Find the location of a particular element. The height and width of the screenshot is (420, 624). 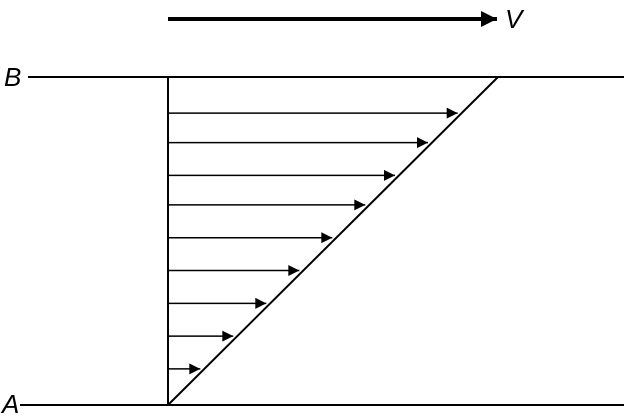

top-plate-label: B is located at coordinates (12, 77).